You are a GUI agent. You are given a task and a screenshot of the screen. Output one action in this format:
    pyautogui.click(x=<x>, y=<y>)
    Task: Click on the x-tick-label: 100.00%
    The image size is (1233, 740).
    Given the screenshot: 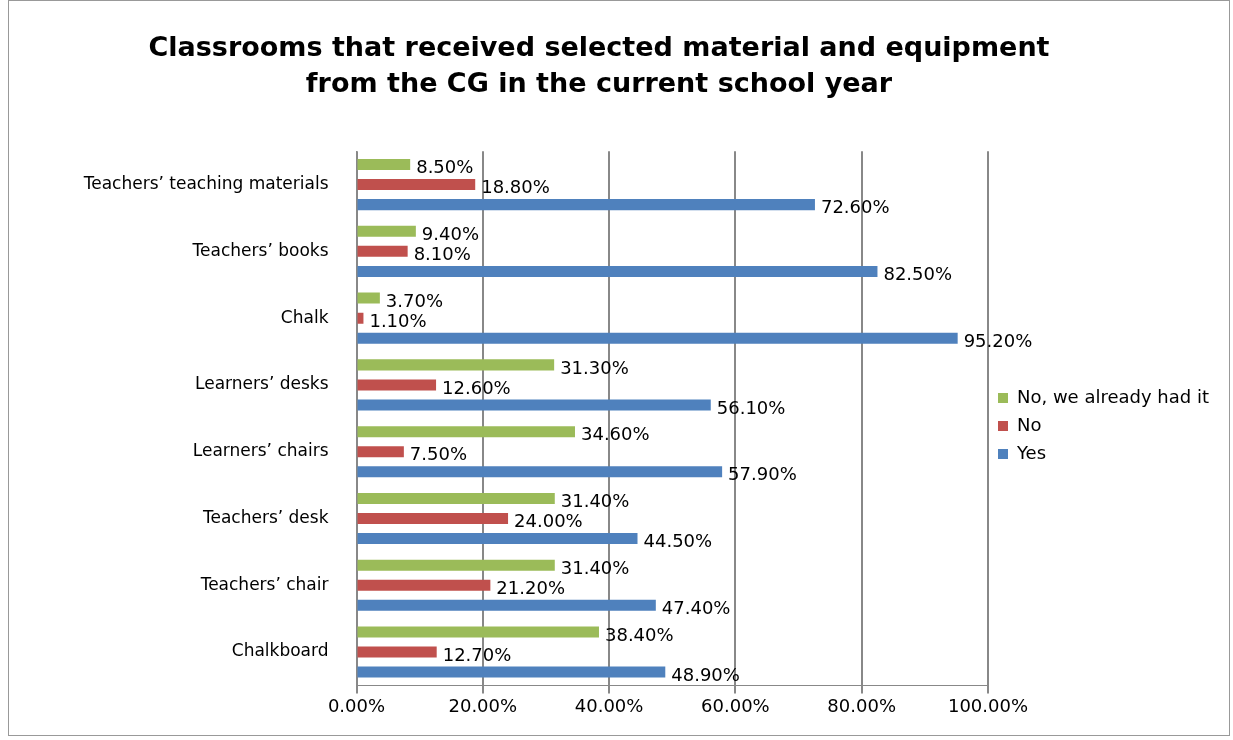 What is the action you would take?
    pyautogui.click(x=988, y=705)
    